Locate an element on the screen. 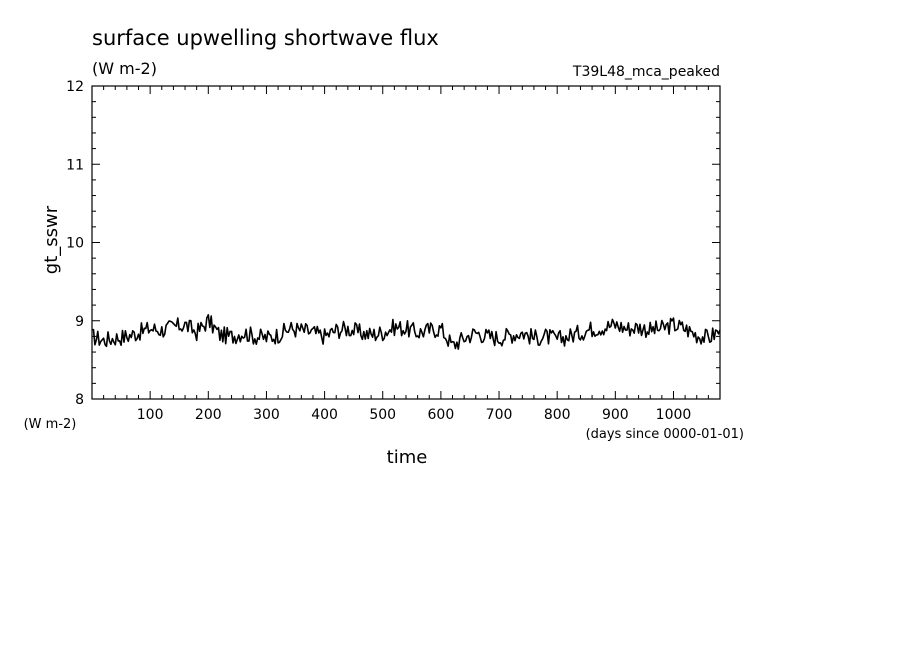 The height and width of the screenshot is (654, 904). y-tick-label: 10 is located at coordinates (75, 244).